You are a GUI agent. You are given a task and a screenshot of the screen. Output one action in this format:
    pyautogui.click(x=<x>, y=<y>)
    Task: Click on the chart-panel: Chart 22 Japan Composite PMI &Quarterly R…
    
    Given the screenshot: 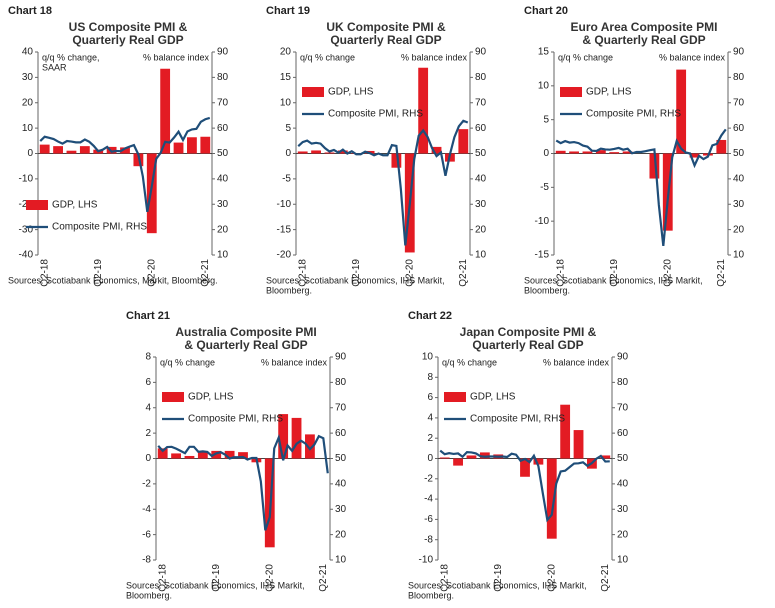 What is the action you would take?
    pyautogui.click(x=518, y=455)
    